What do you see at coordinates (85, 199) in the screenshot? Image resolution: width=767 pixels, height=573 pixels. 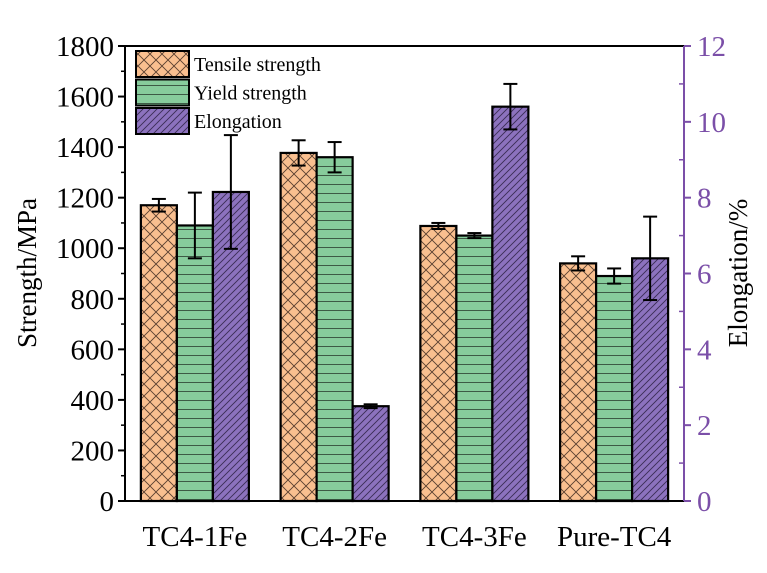 I see `y-tick-label: 1200` at bounding box center [85, 199].